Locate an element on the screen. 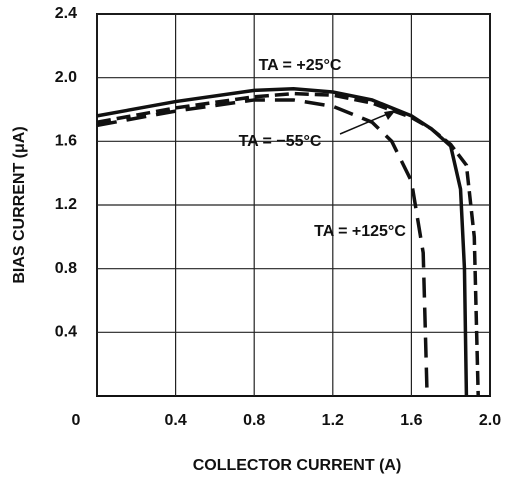 The image size is (513, 480). x-tick-label: 0 is located at coordinates (76, 420).